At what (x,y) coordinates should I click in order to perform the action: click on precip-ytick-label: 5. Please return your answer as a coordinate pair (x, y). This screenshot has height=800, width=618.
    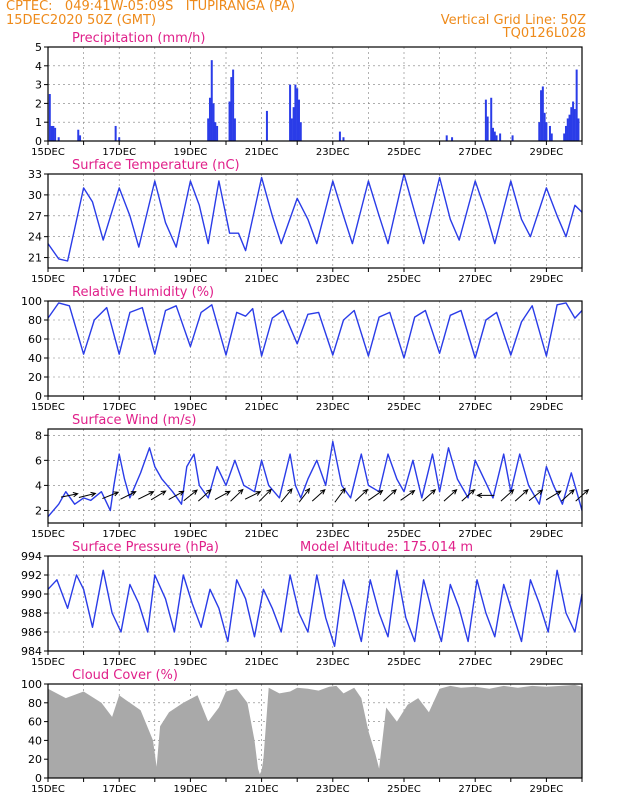
    Looking at the image, I should click on (38, 47).